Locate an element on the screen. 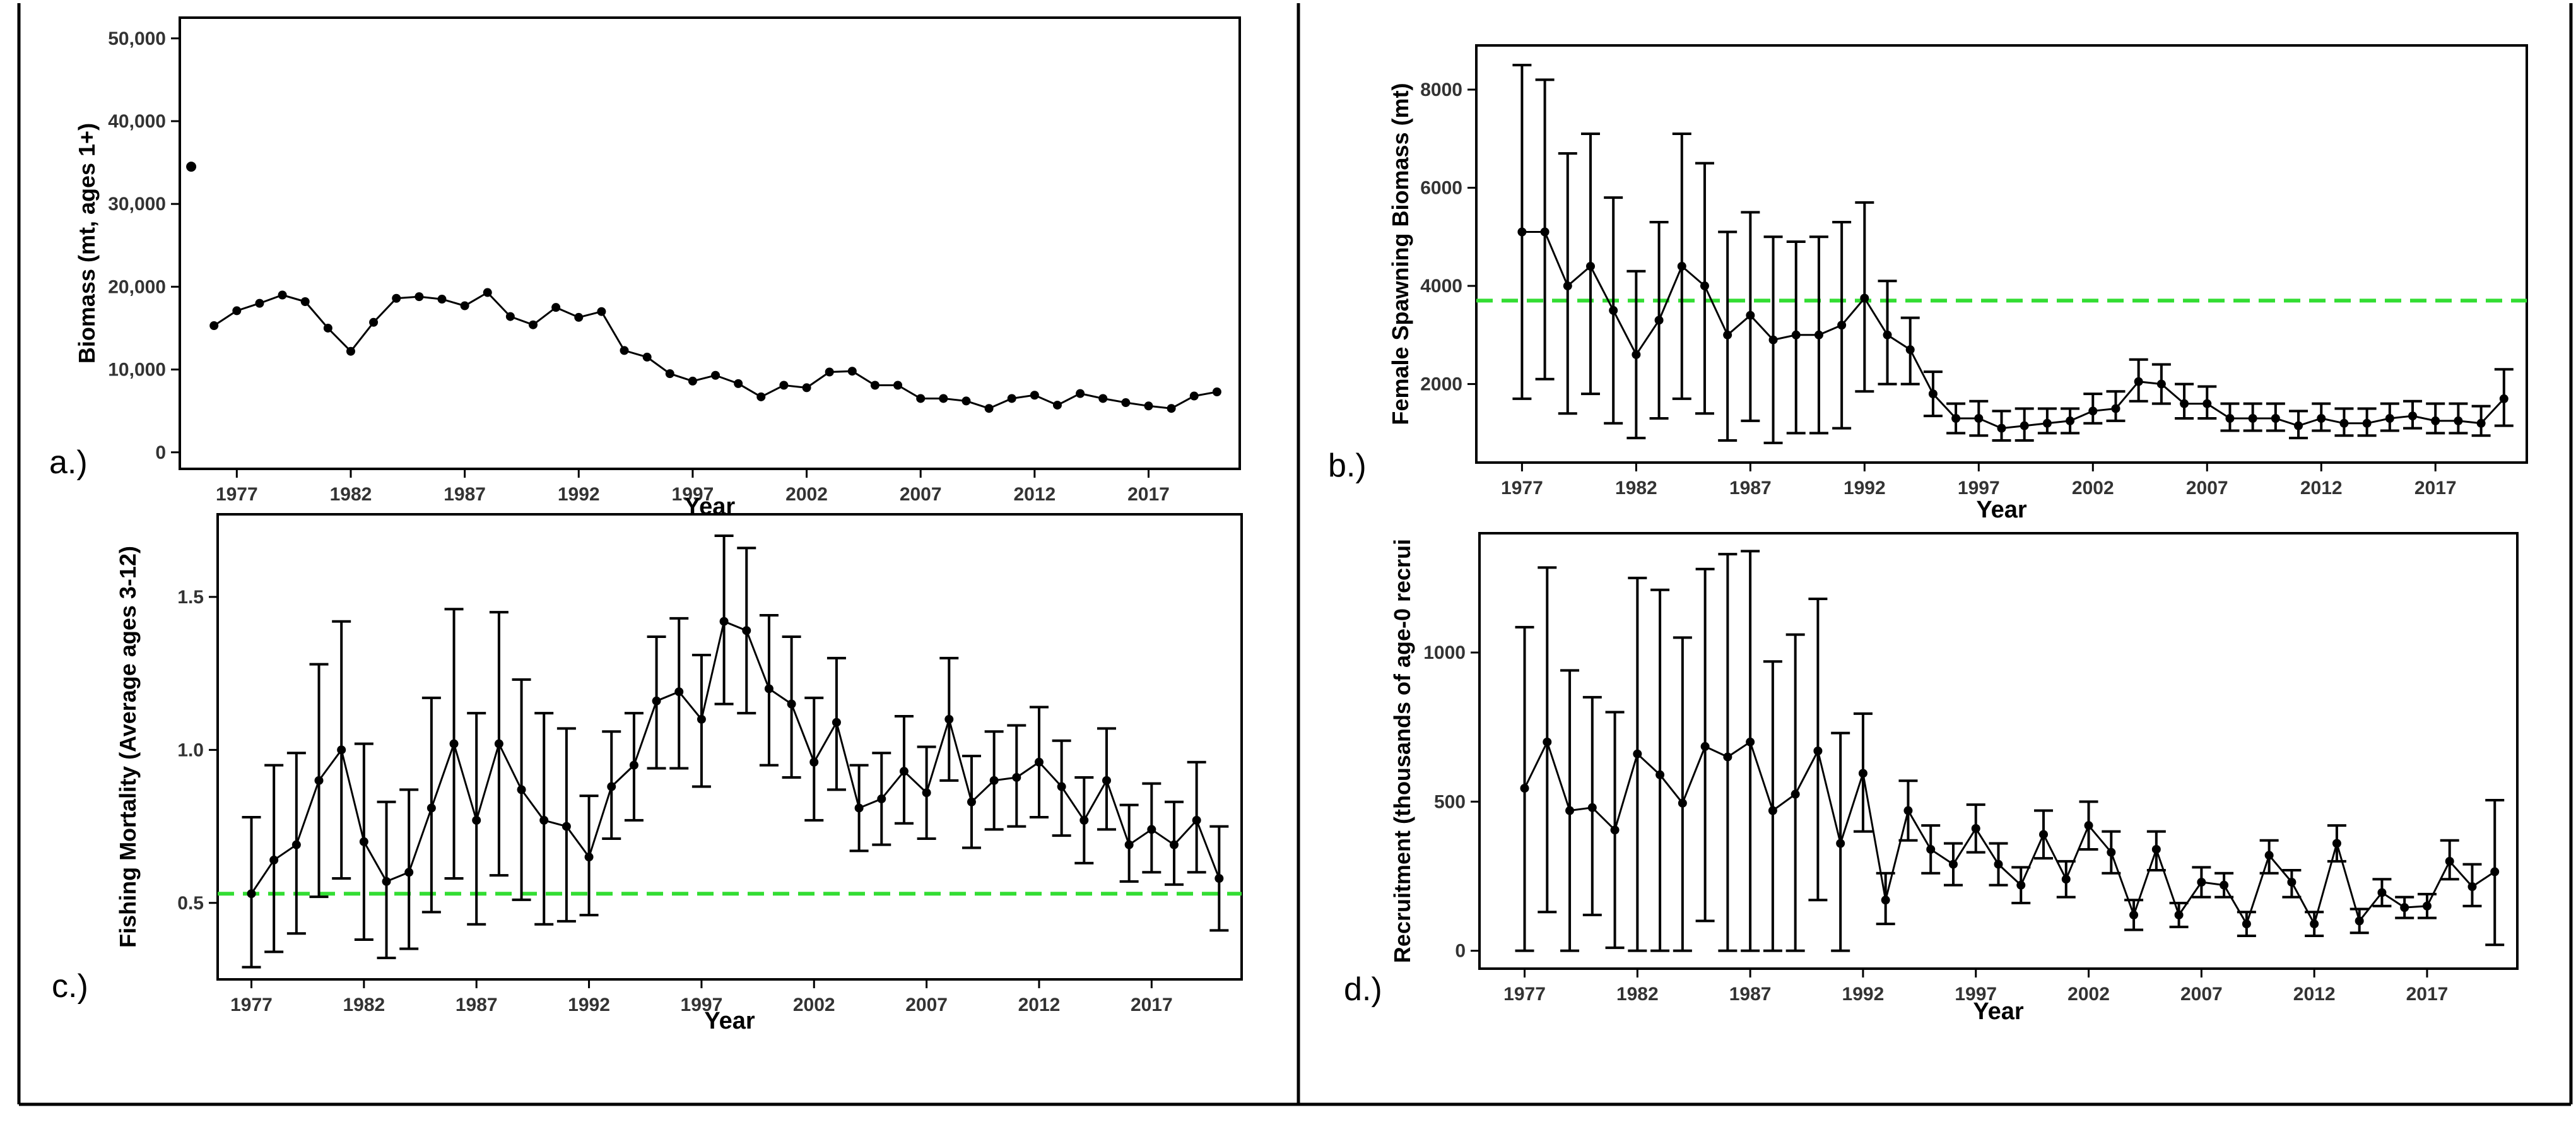  x-tick-label-a: 1992 is located at coordinates (579, 494).